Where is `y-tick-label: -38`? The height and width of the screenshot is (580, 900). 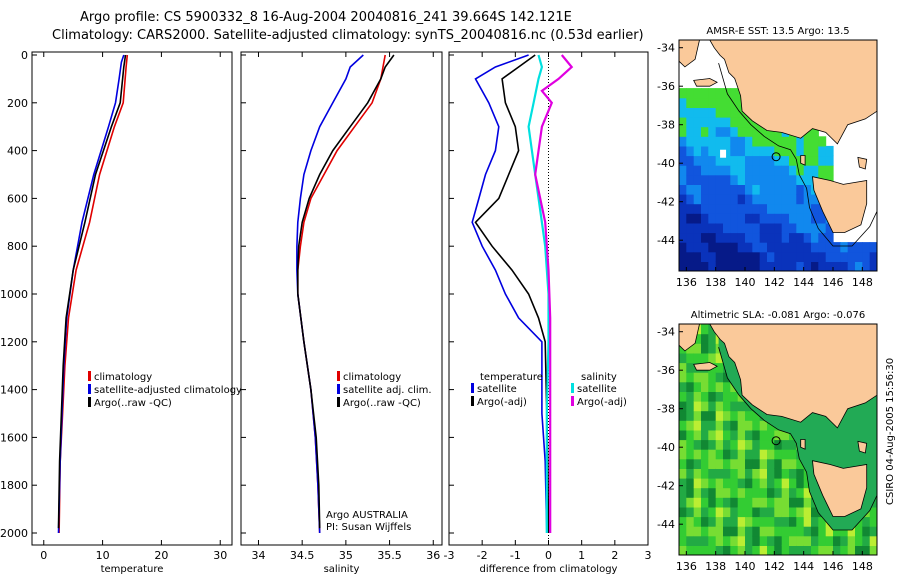 y-tick-label: -38 is located at coordinates (666, 125).